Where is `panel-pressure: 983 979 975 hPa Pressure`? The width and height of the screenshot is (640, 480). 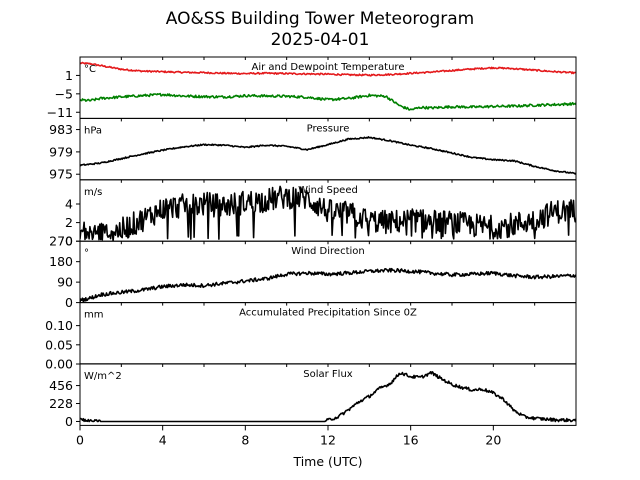
panel-pressure: 983 979 975 hPa Pressure is located at coordinates (313, 149).